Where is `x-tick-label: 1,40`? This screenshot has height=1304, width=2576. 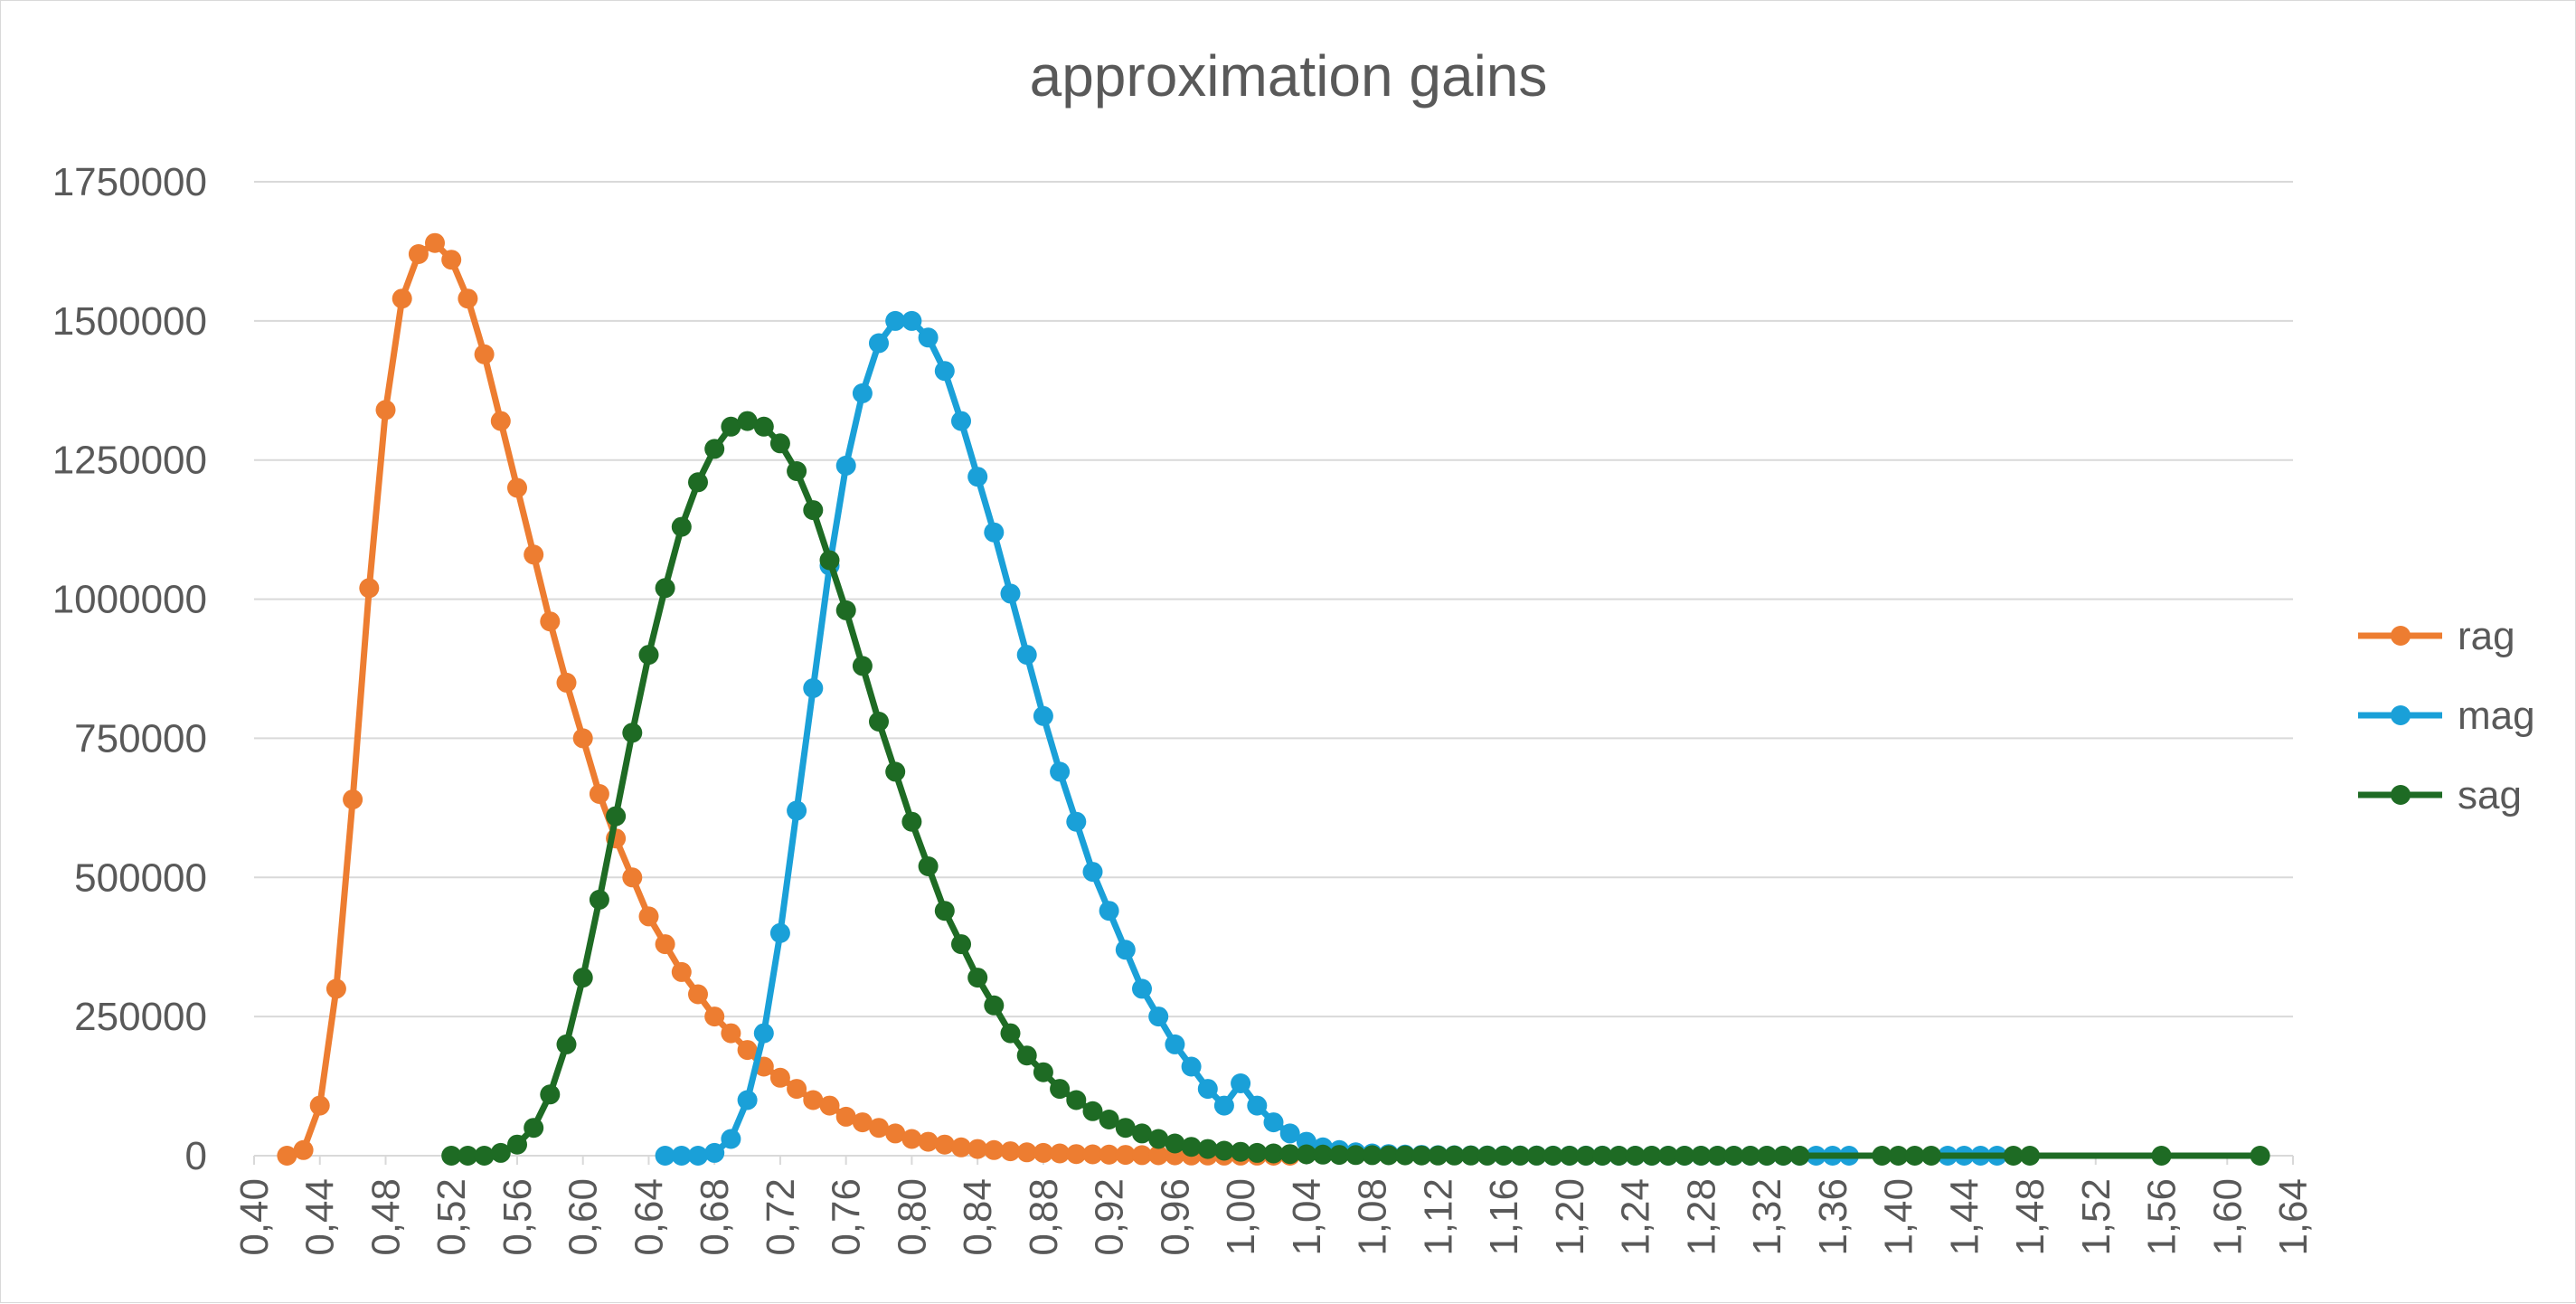 x-tick-label: 1,40 is located at coordinates (1899, 1217).